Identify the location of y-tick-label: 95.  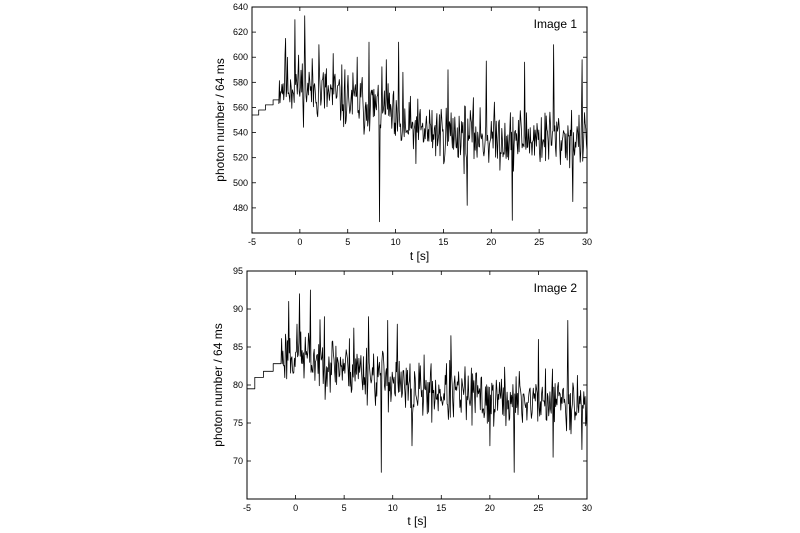
(238, 271).